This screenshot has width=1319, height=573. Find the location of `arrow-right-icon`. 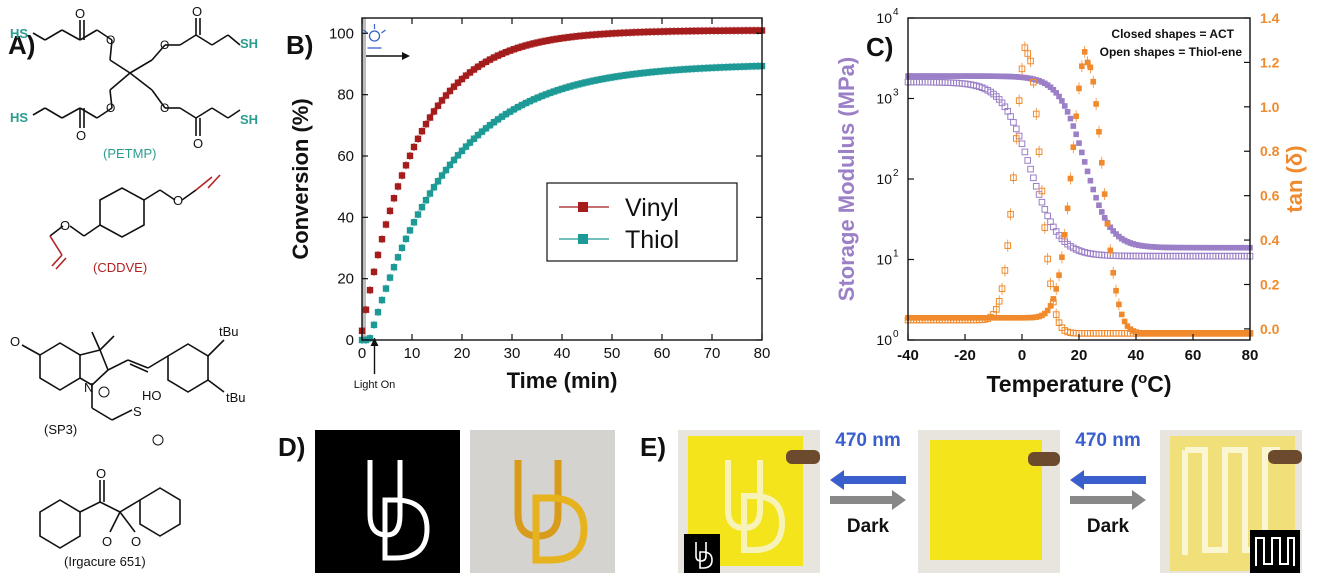

arrow-right-icon is located at coordinates (868, 500).